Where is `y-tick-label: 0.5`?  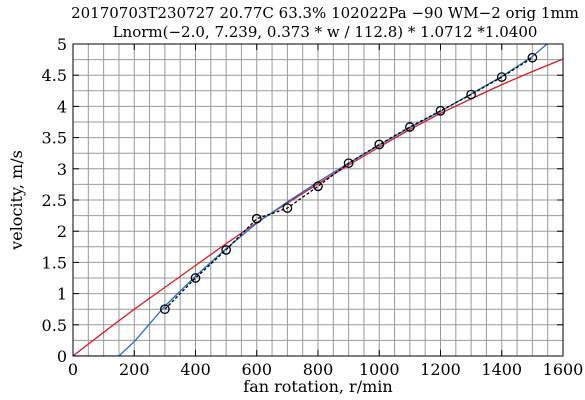
y-tick-label: 0.5 is located at coordinates (54, 325).